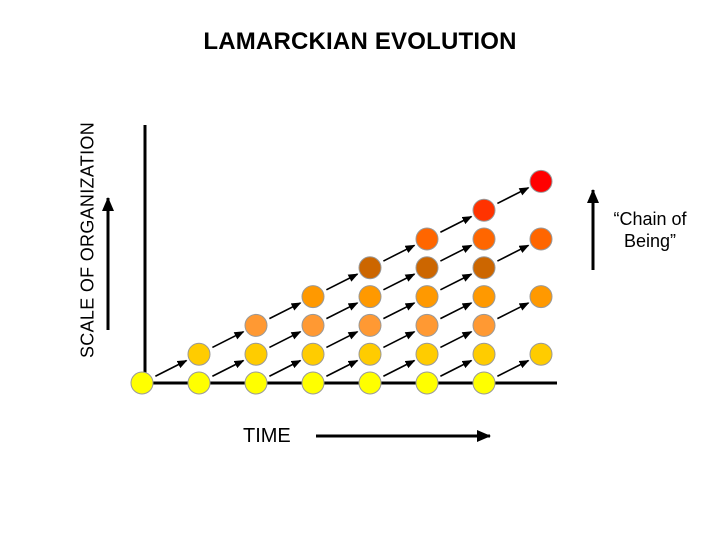 The height and width of the screenshot is (540, 720). I want to click on chain-label-line1: “Chain of, so click(650, 219).